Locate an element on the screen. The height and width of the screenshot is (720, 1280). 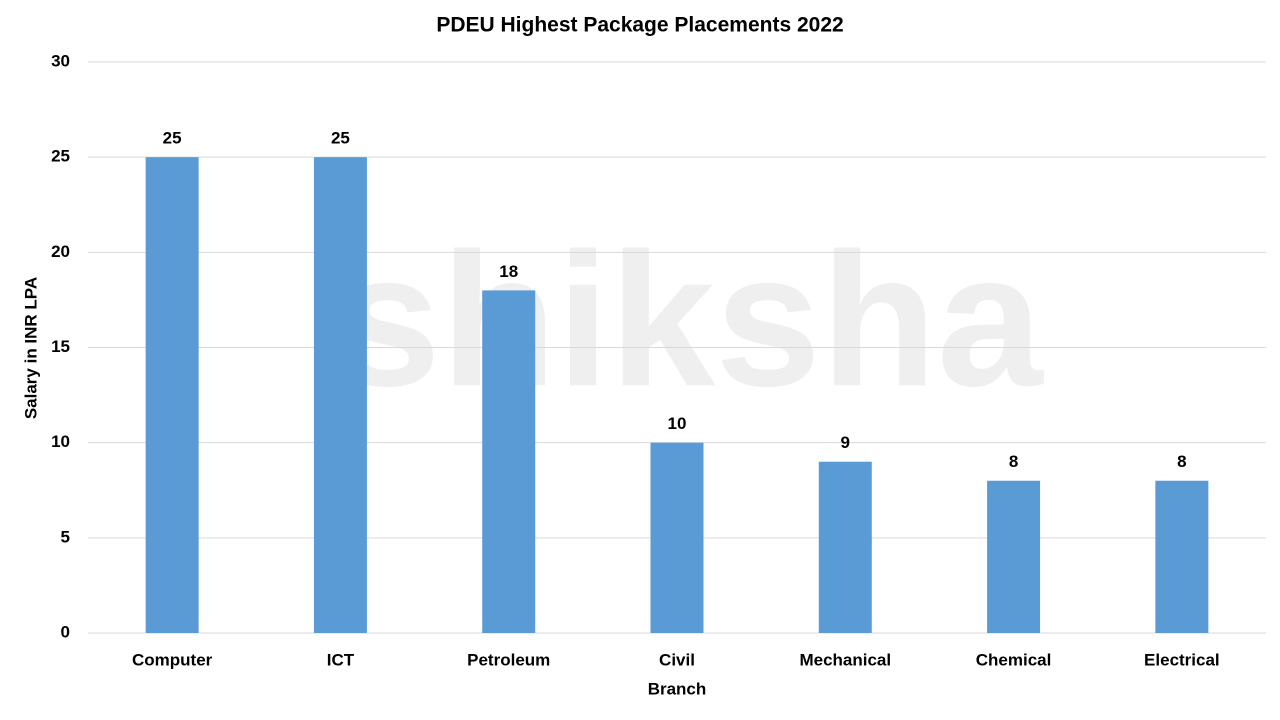
y-tick-label: 30 is located at coordinates (60, 60).